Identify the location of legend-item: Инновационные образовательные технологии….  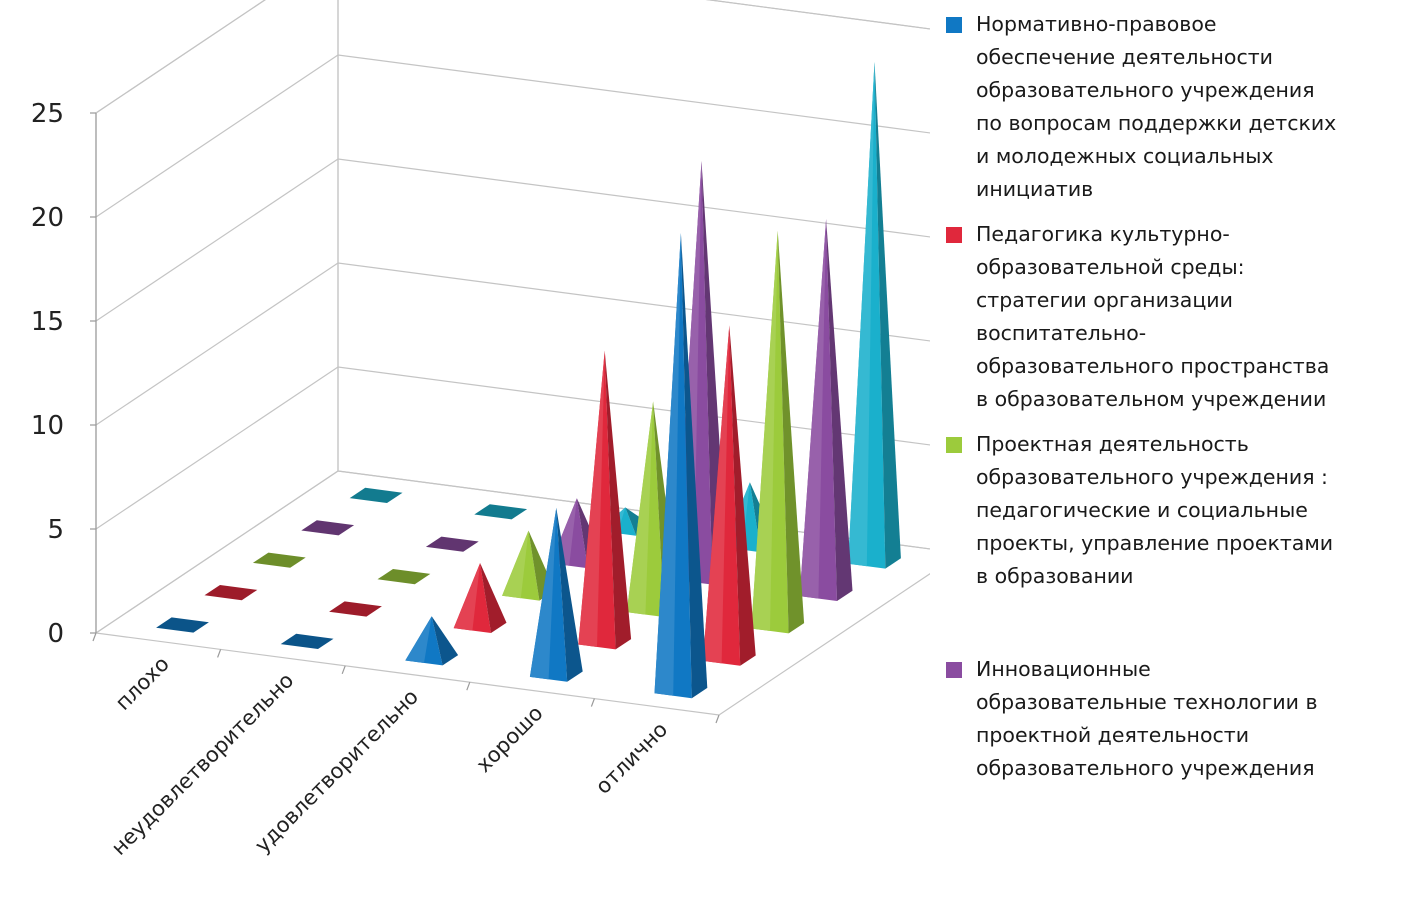
(1182, 719).